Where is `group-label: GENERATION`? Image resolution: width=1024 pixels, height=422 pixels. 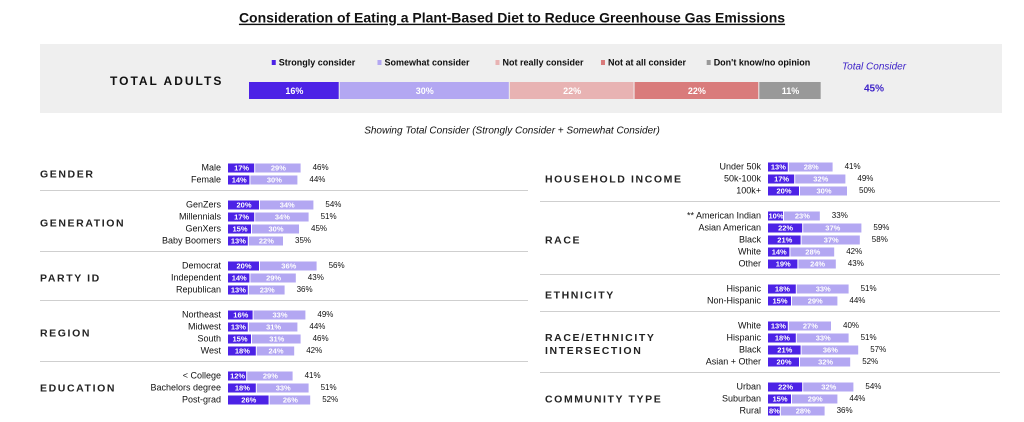
group-label: GENERATION is located at coordinates (83, 223).